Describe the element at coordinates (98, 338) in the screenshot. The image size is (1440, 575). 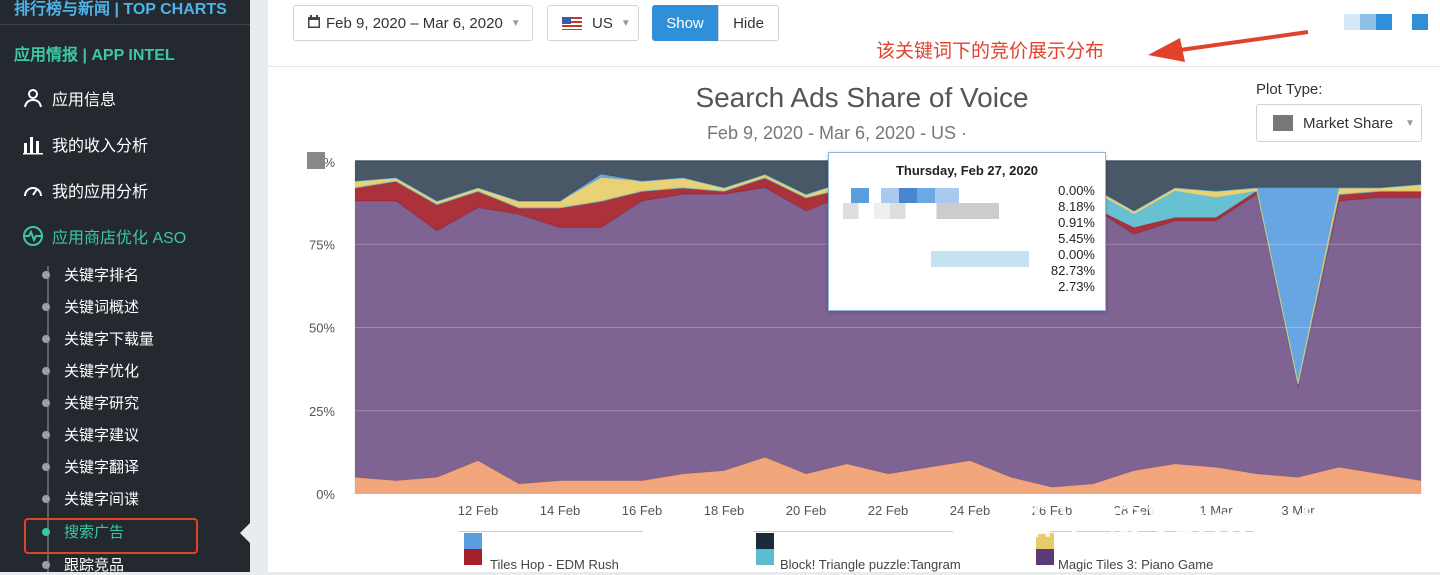
I see `sub-item-keyword-downloads: 关键字下载量` at that location.